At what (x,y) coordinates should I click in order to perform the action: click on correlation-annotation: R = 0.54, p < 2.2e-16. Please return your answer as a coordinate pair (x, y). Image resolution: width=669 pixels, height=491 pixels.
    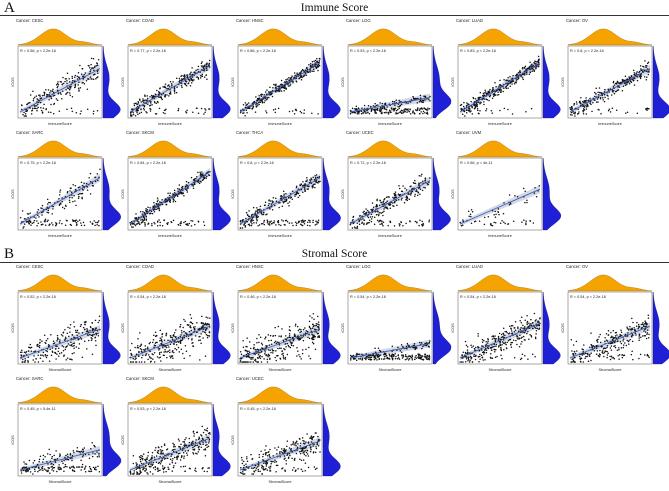
    Looking at the image, I should click on (148, 297).